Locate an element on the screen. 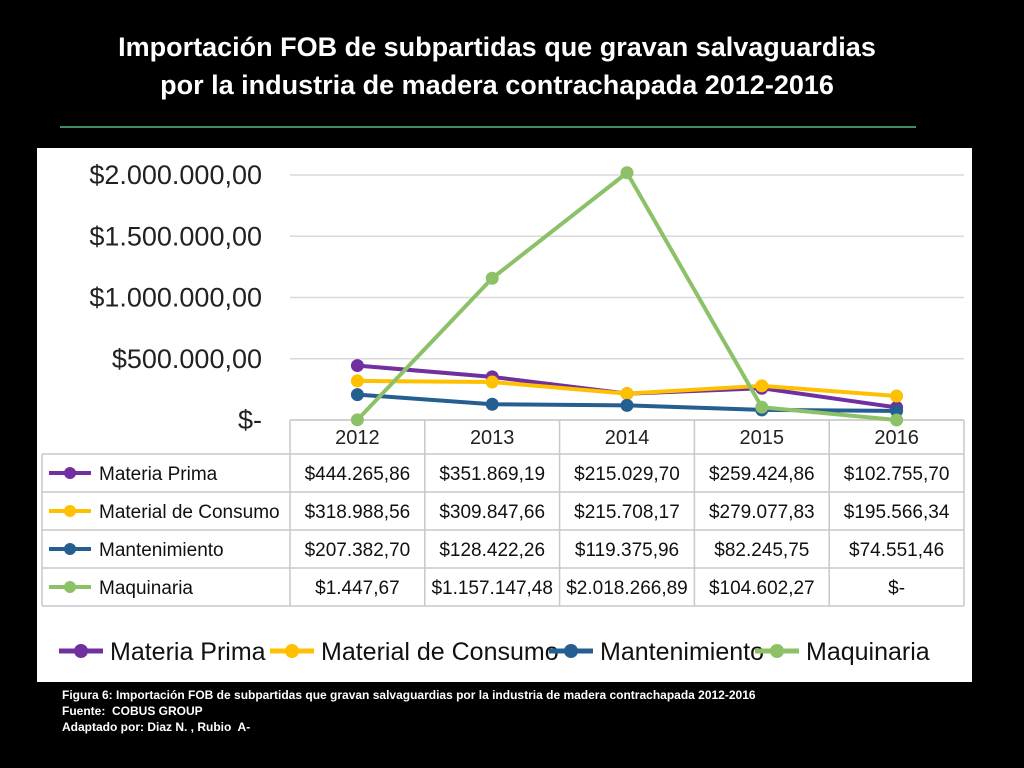  legend-entry: Mantenimiento is located at coordinates (682, 652).